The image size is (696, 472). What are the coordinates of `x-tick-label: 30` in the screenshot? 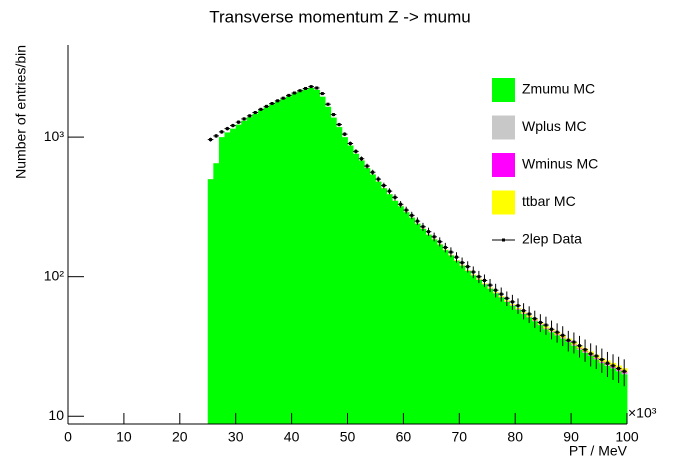 It's located at (236, 437).